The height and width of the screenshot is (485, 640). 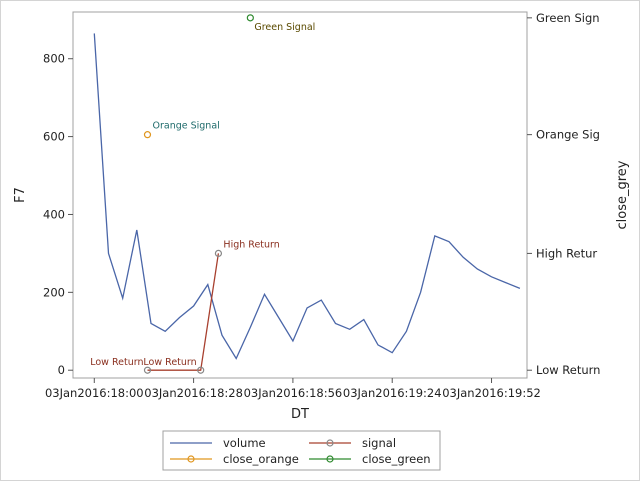 I want to click on annotation-label: High Return, so click(x=251, y=244).